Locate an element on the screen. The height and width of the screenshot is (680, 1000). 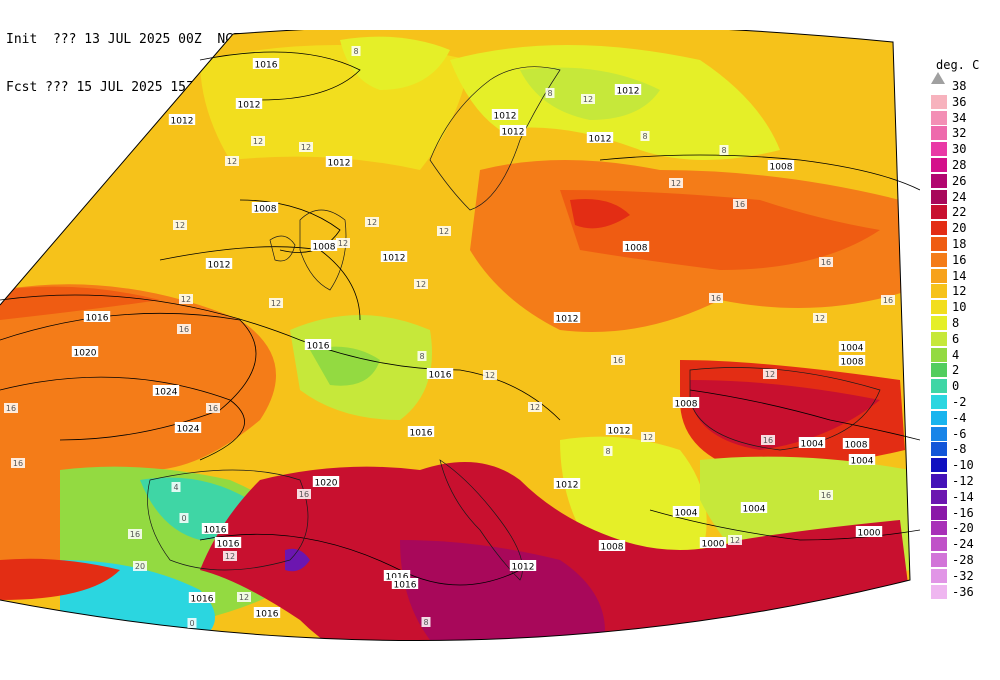
black-sea-22-zone is located at coordinates (785, 415).